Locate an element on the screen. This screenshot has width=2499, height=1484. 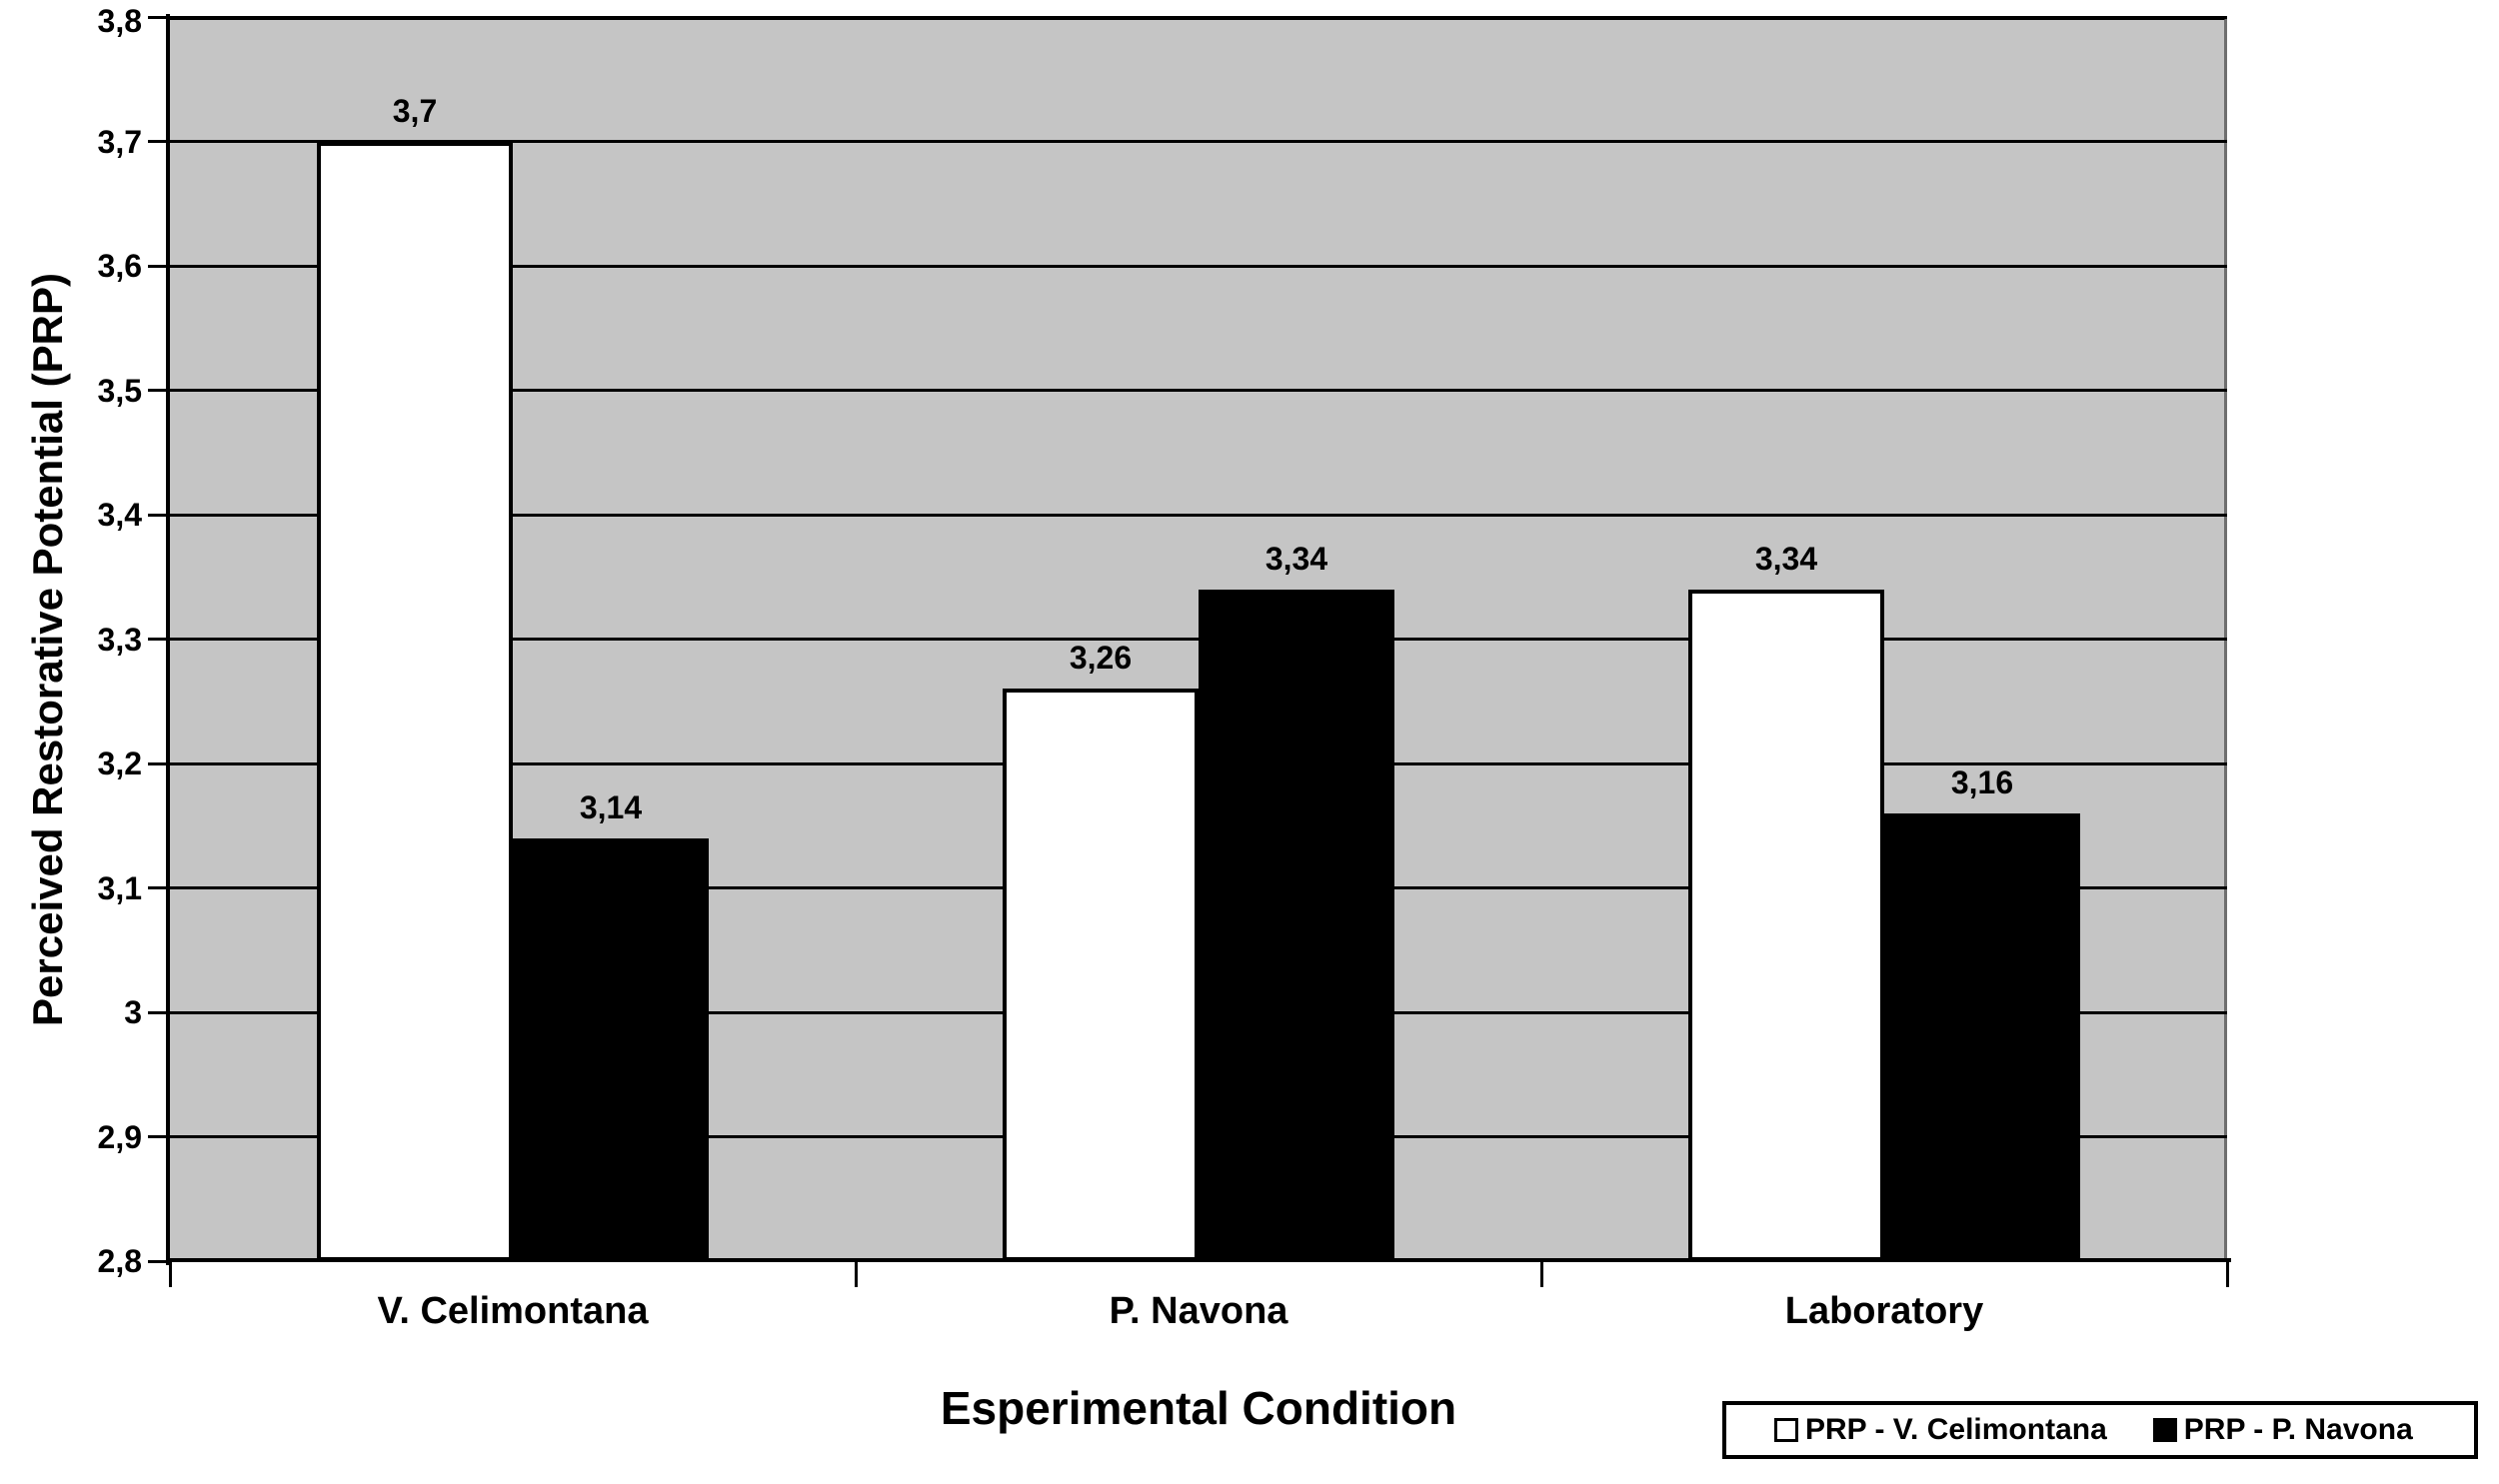
y-tick-label: 3,3 is located at coordinates (119, 639).